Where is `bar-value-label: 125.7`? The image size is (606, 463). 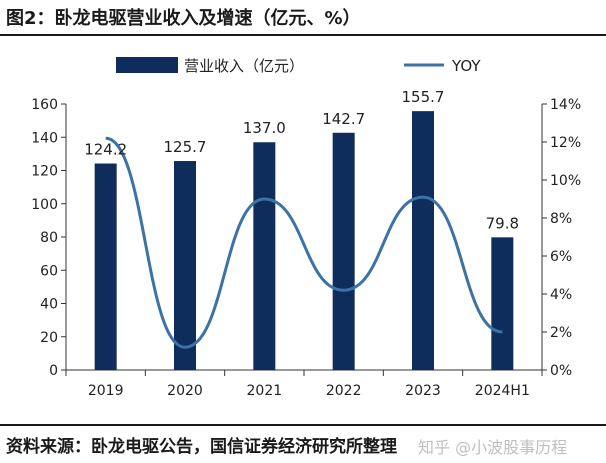 bar-value-label: 125.7 is located at coordinates (185, 147).